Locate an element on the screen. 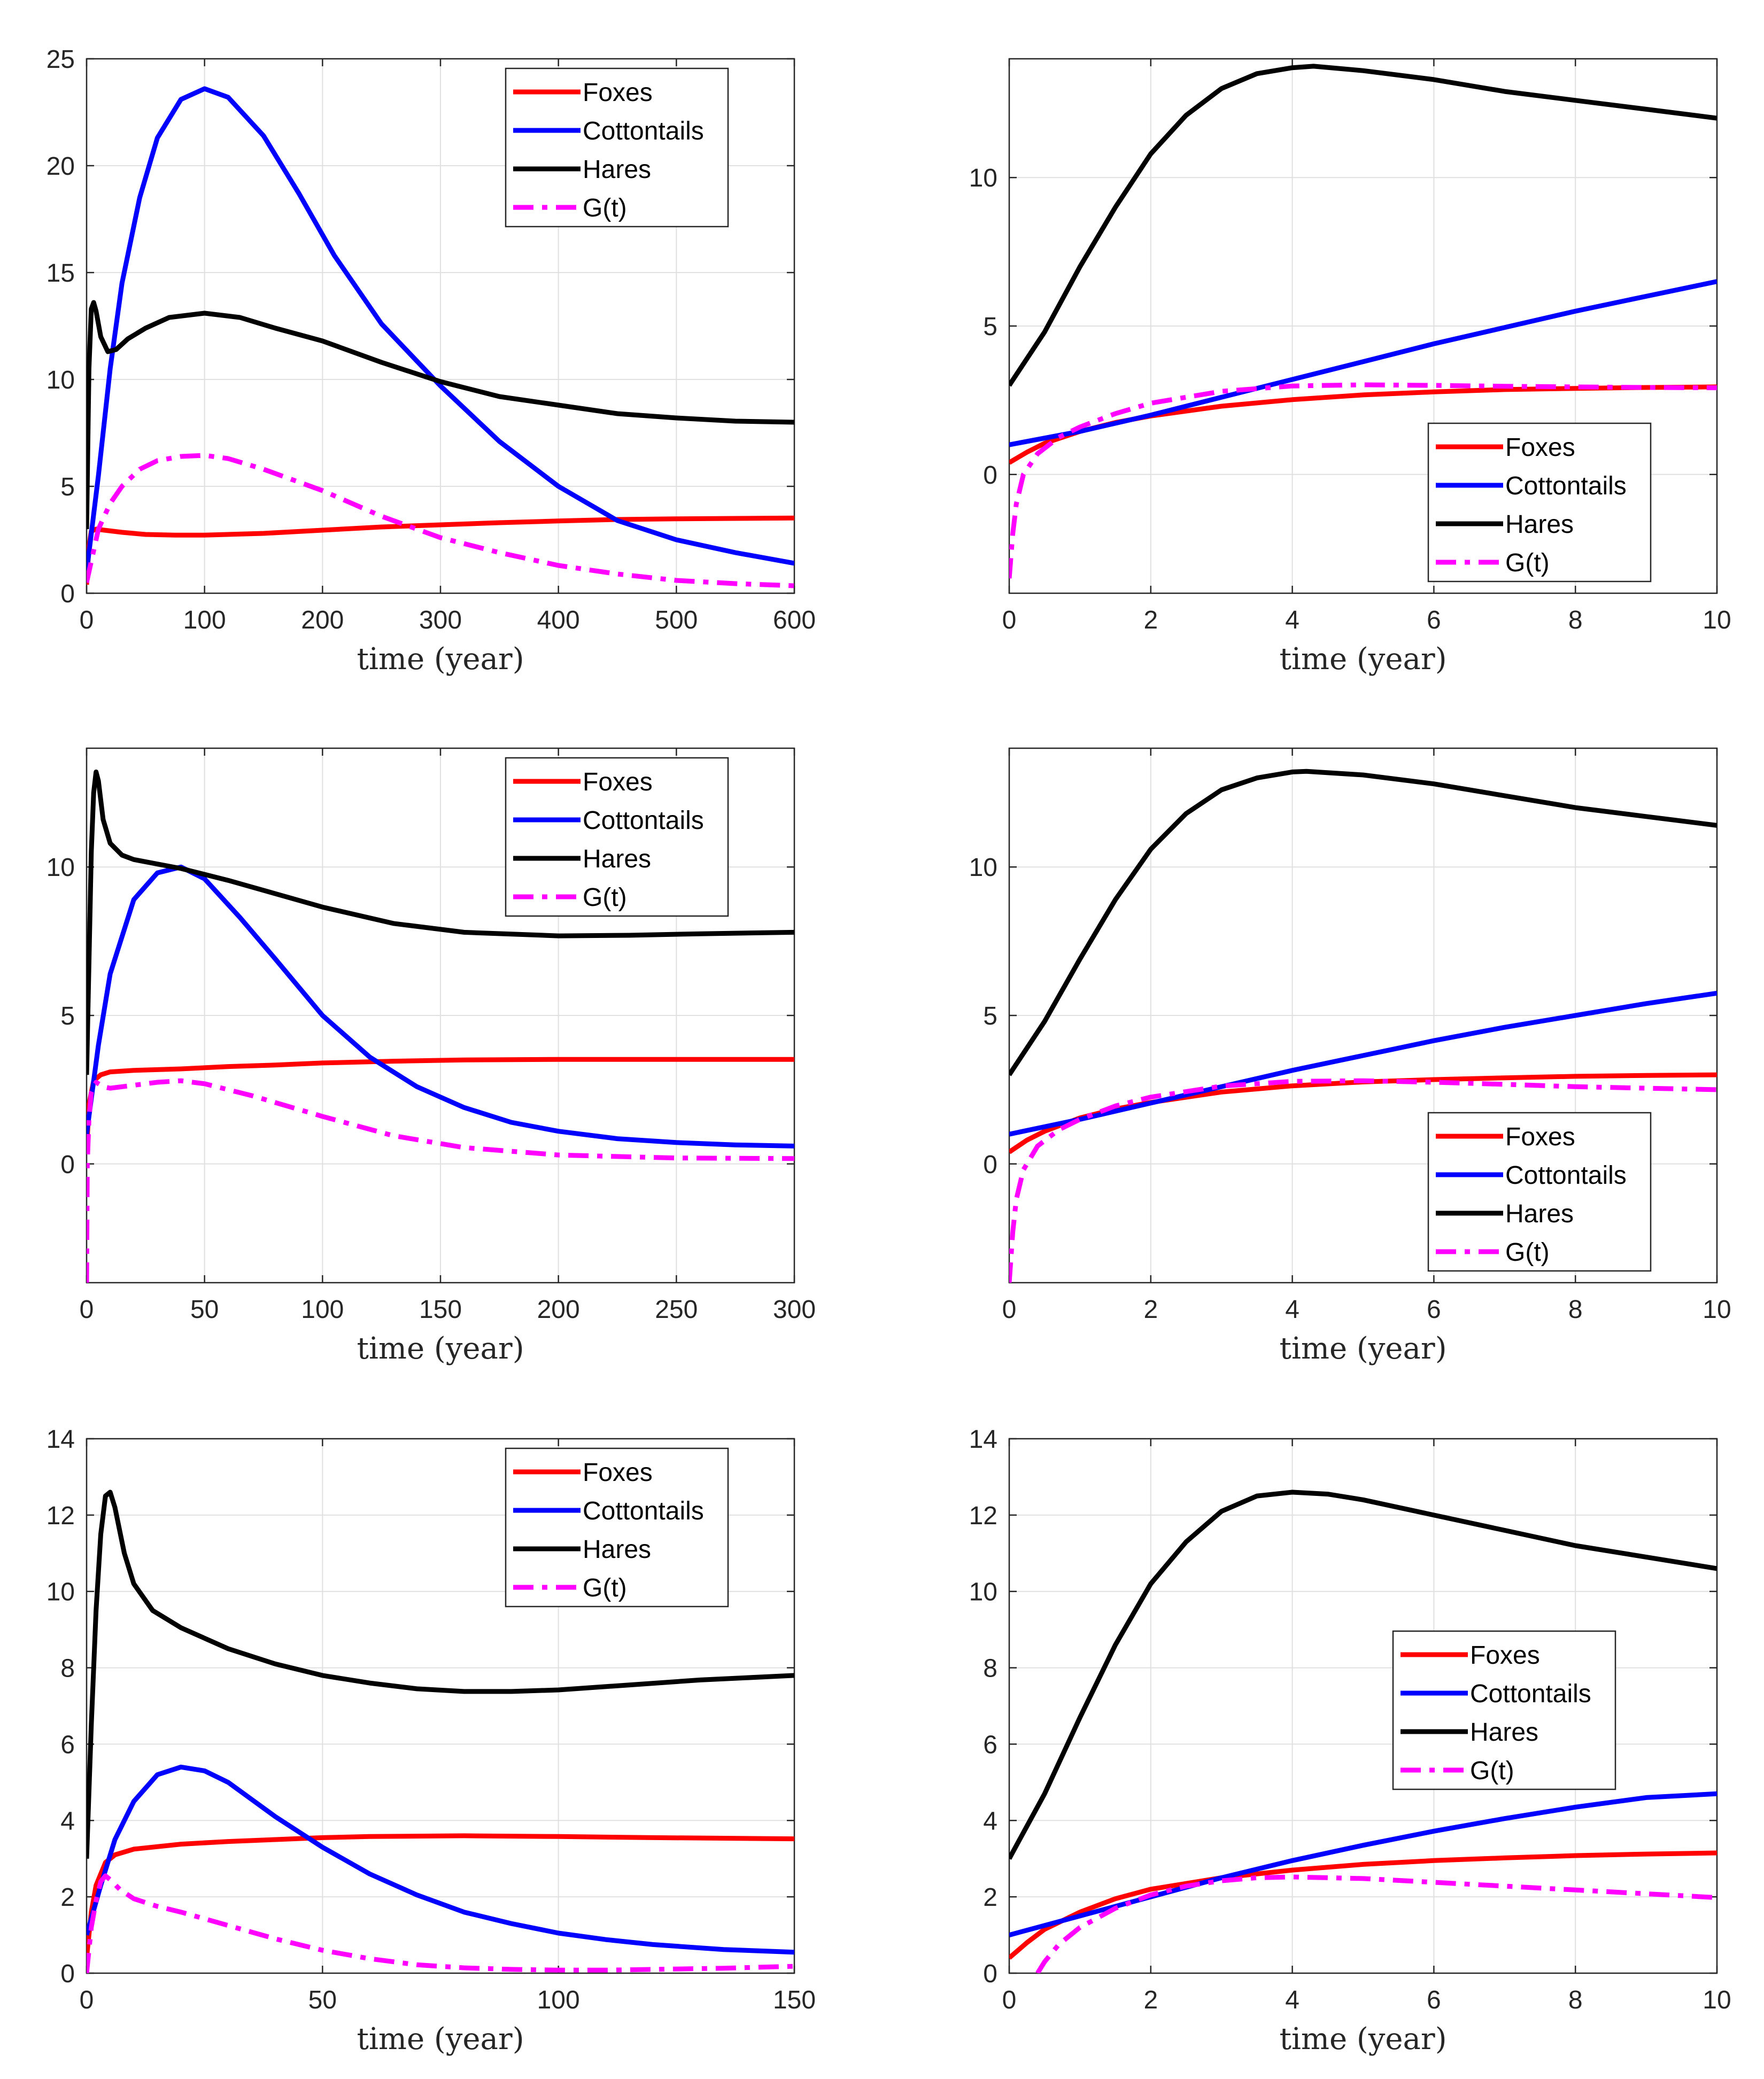 Image resolution: width=1764 pixels, height=2079 pixels. x-tick-label: 600 is located at coordinates (794, 620).